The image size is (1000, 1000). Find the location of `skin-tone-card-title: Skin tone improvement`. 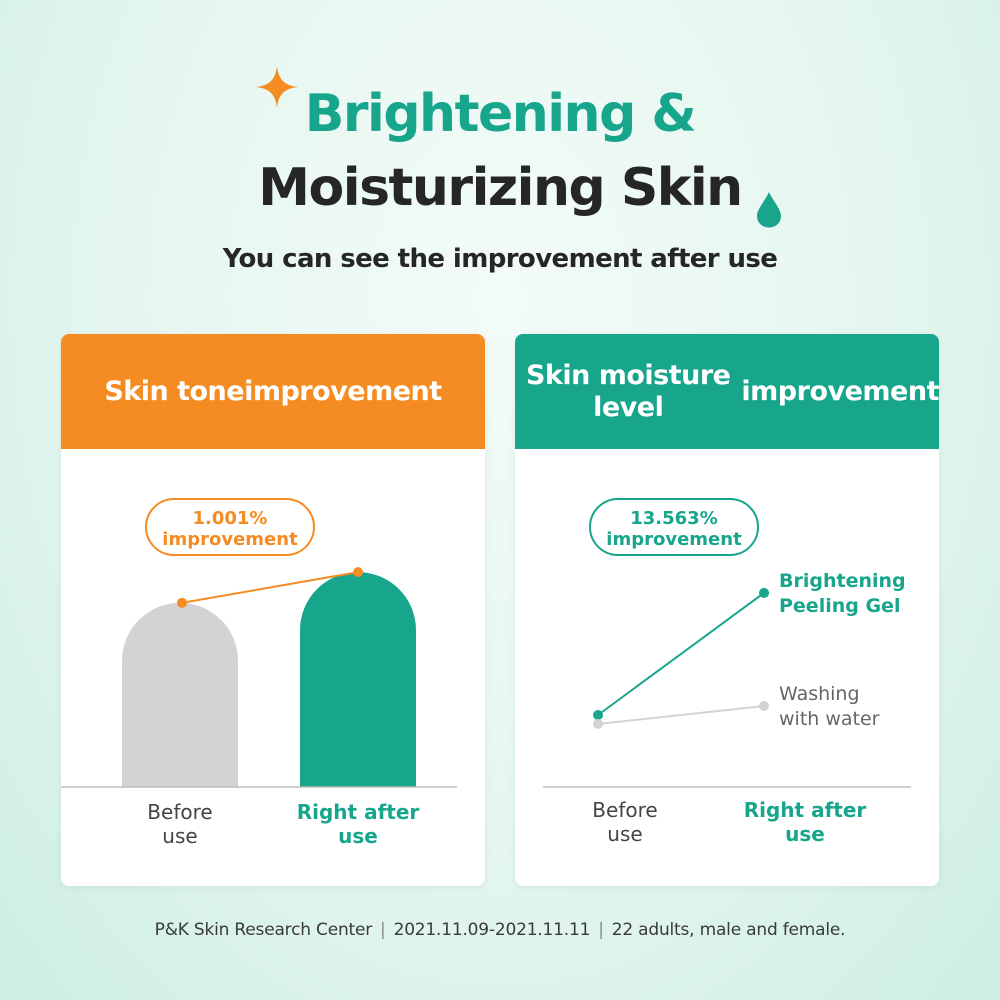

skin-tone-card-title: Skin tone improvement is located at coordinates (273, 391).